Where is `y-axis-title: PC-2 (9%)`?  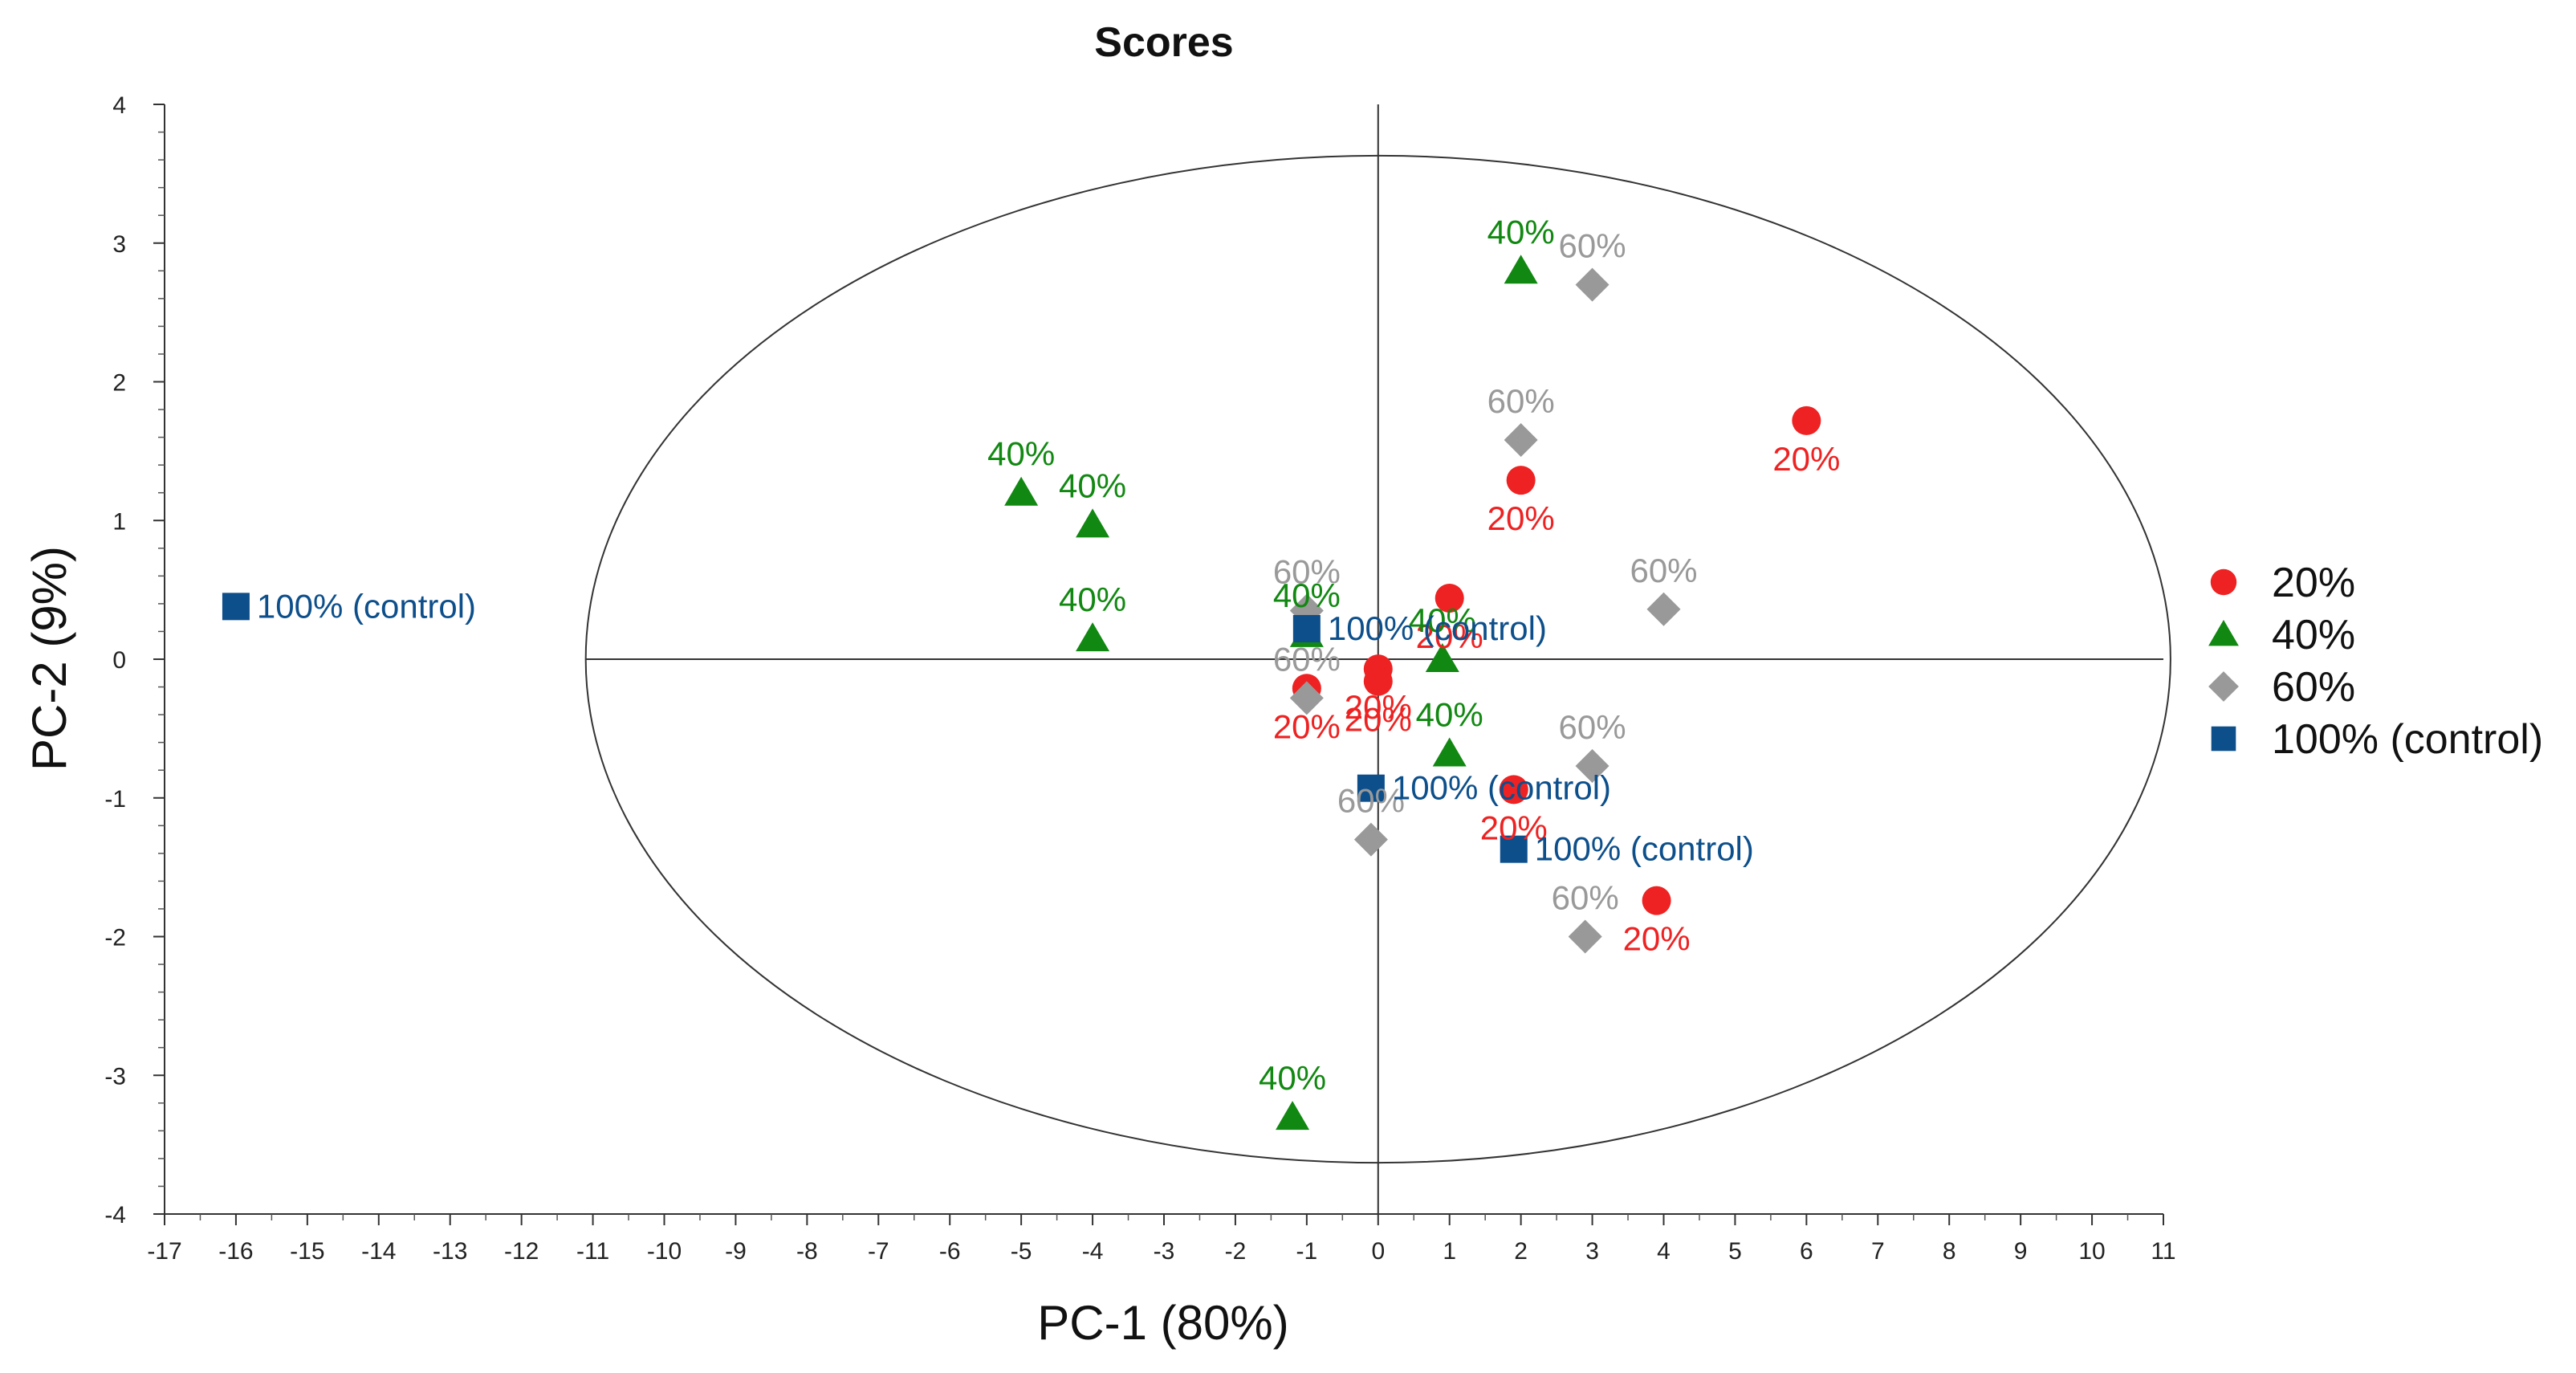
y-axis-title: PC-2 (9%) is located at coordinates (49, 658).